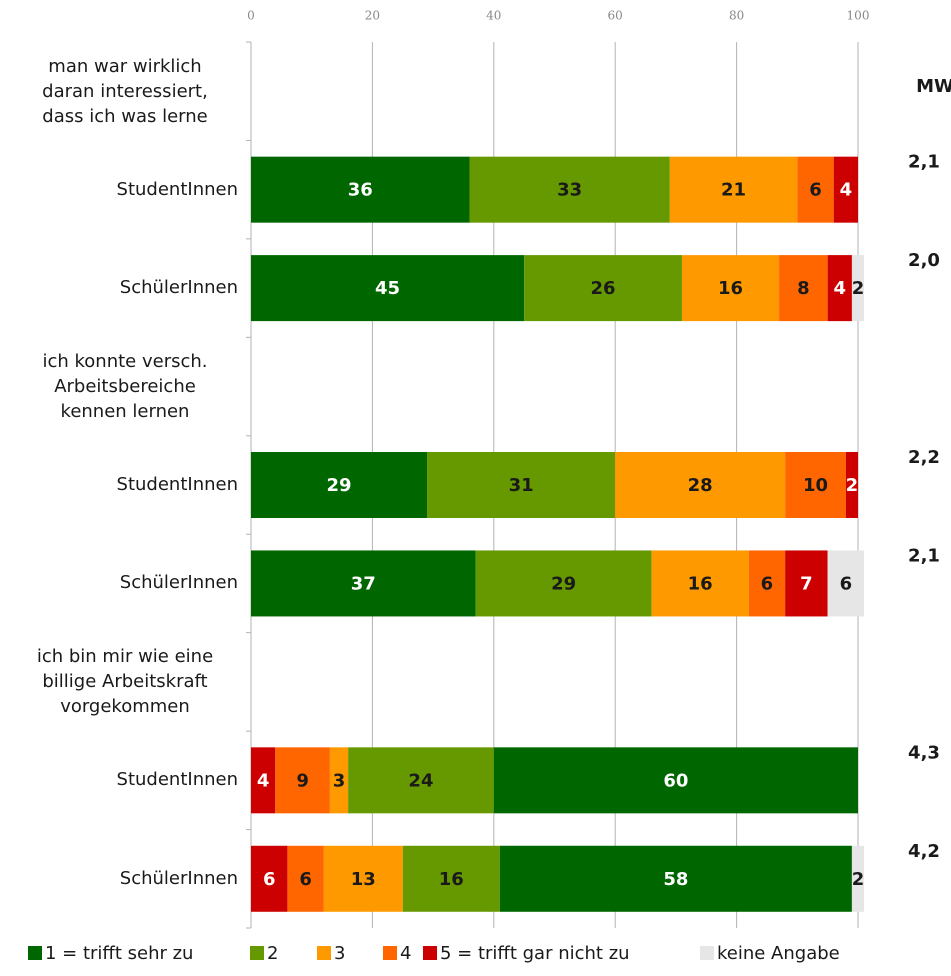 This screenshot has width=951, height=976. What do you see at coordinates (924, 457) in the screenshot?
I see `mw-value: 2,2` at bounding box center [924, 457].